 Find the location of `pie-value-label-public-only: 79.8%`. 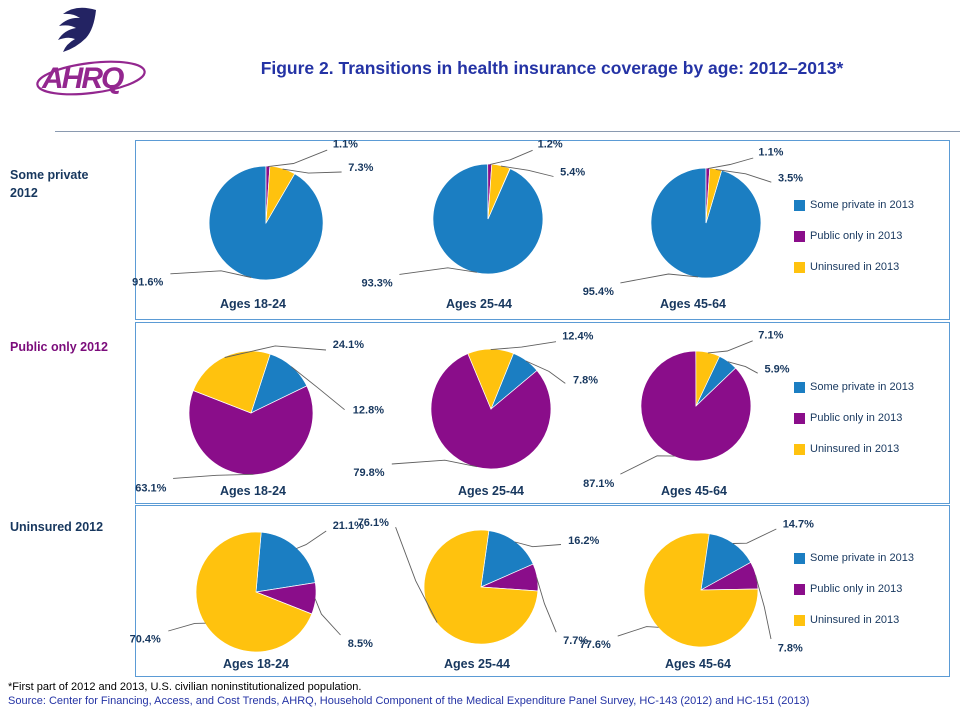

pie-value-label-public-only: 79.8% is located at coordinates (368, 473).